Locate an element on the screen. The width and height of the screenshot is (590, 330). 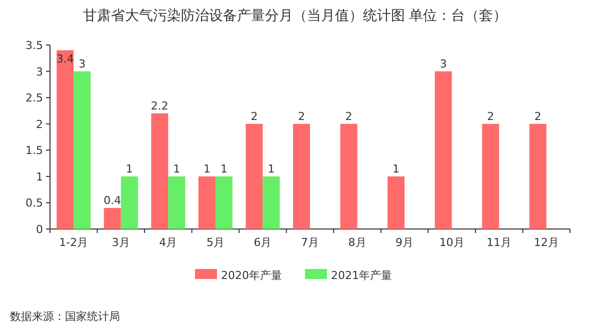
x-tick-label: 12月 is located at coordinates (546, 242).